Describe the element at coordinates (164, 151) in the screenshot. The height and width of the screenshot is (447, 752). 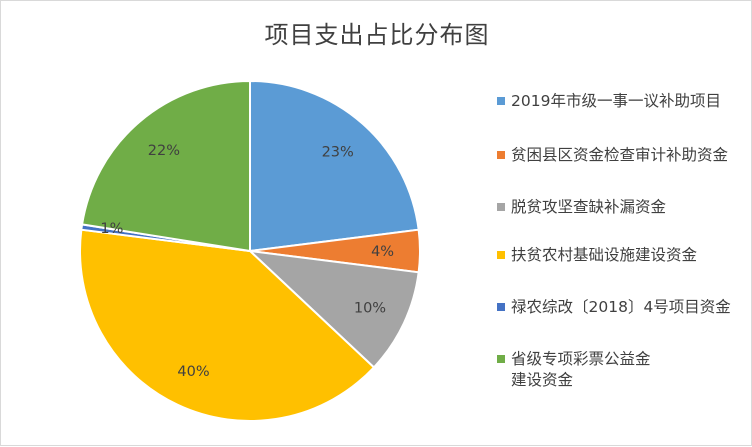
I see `slice-data-label: 22%` at that location.